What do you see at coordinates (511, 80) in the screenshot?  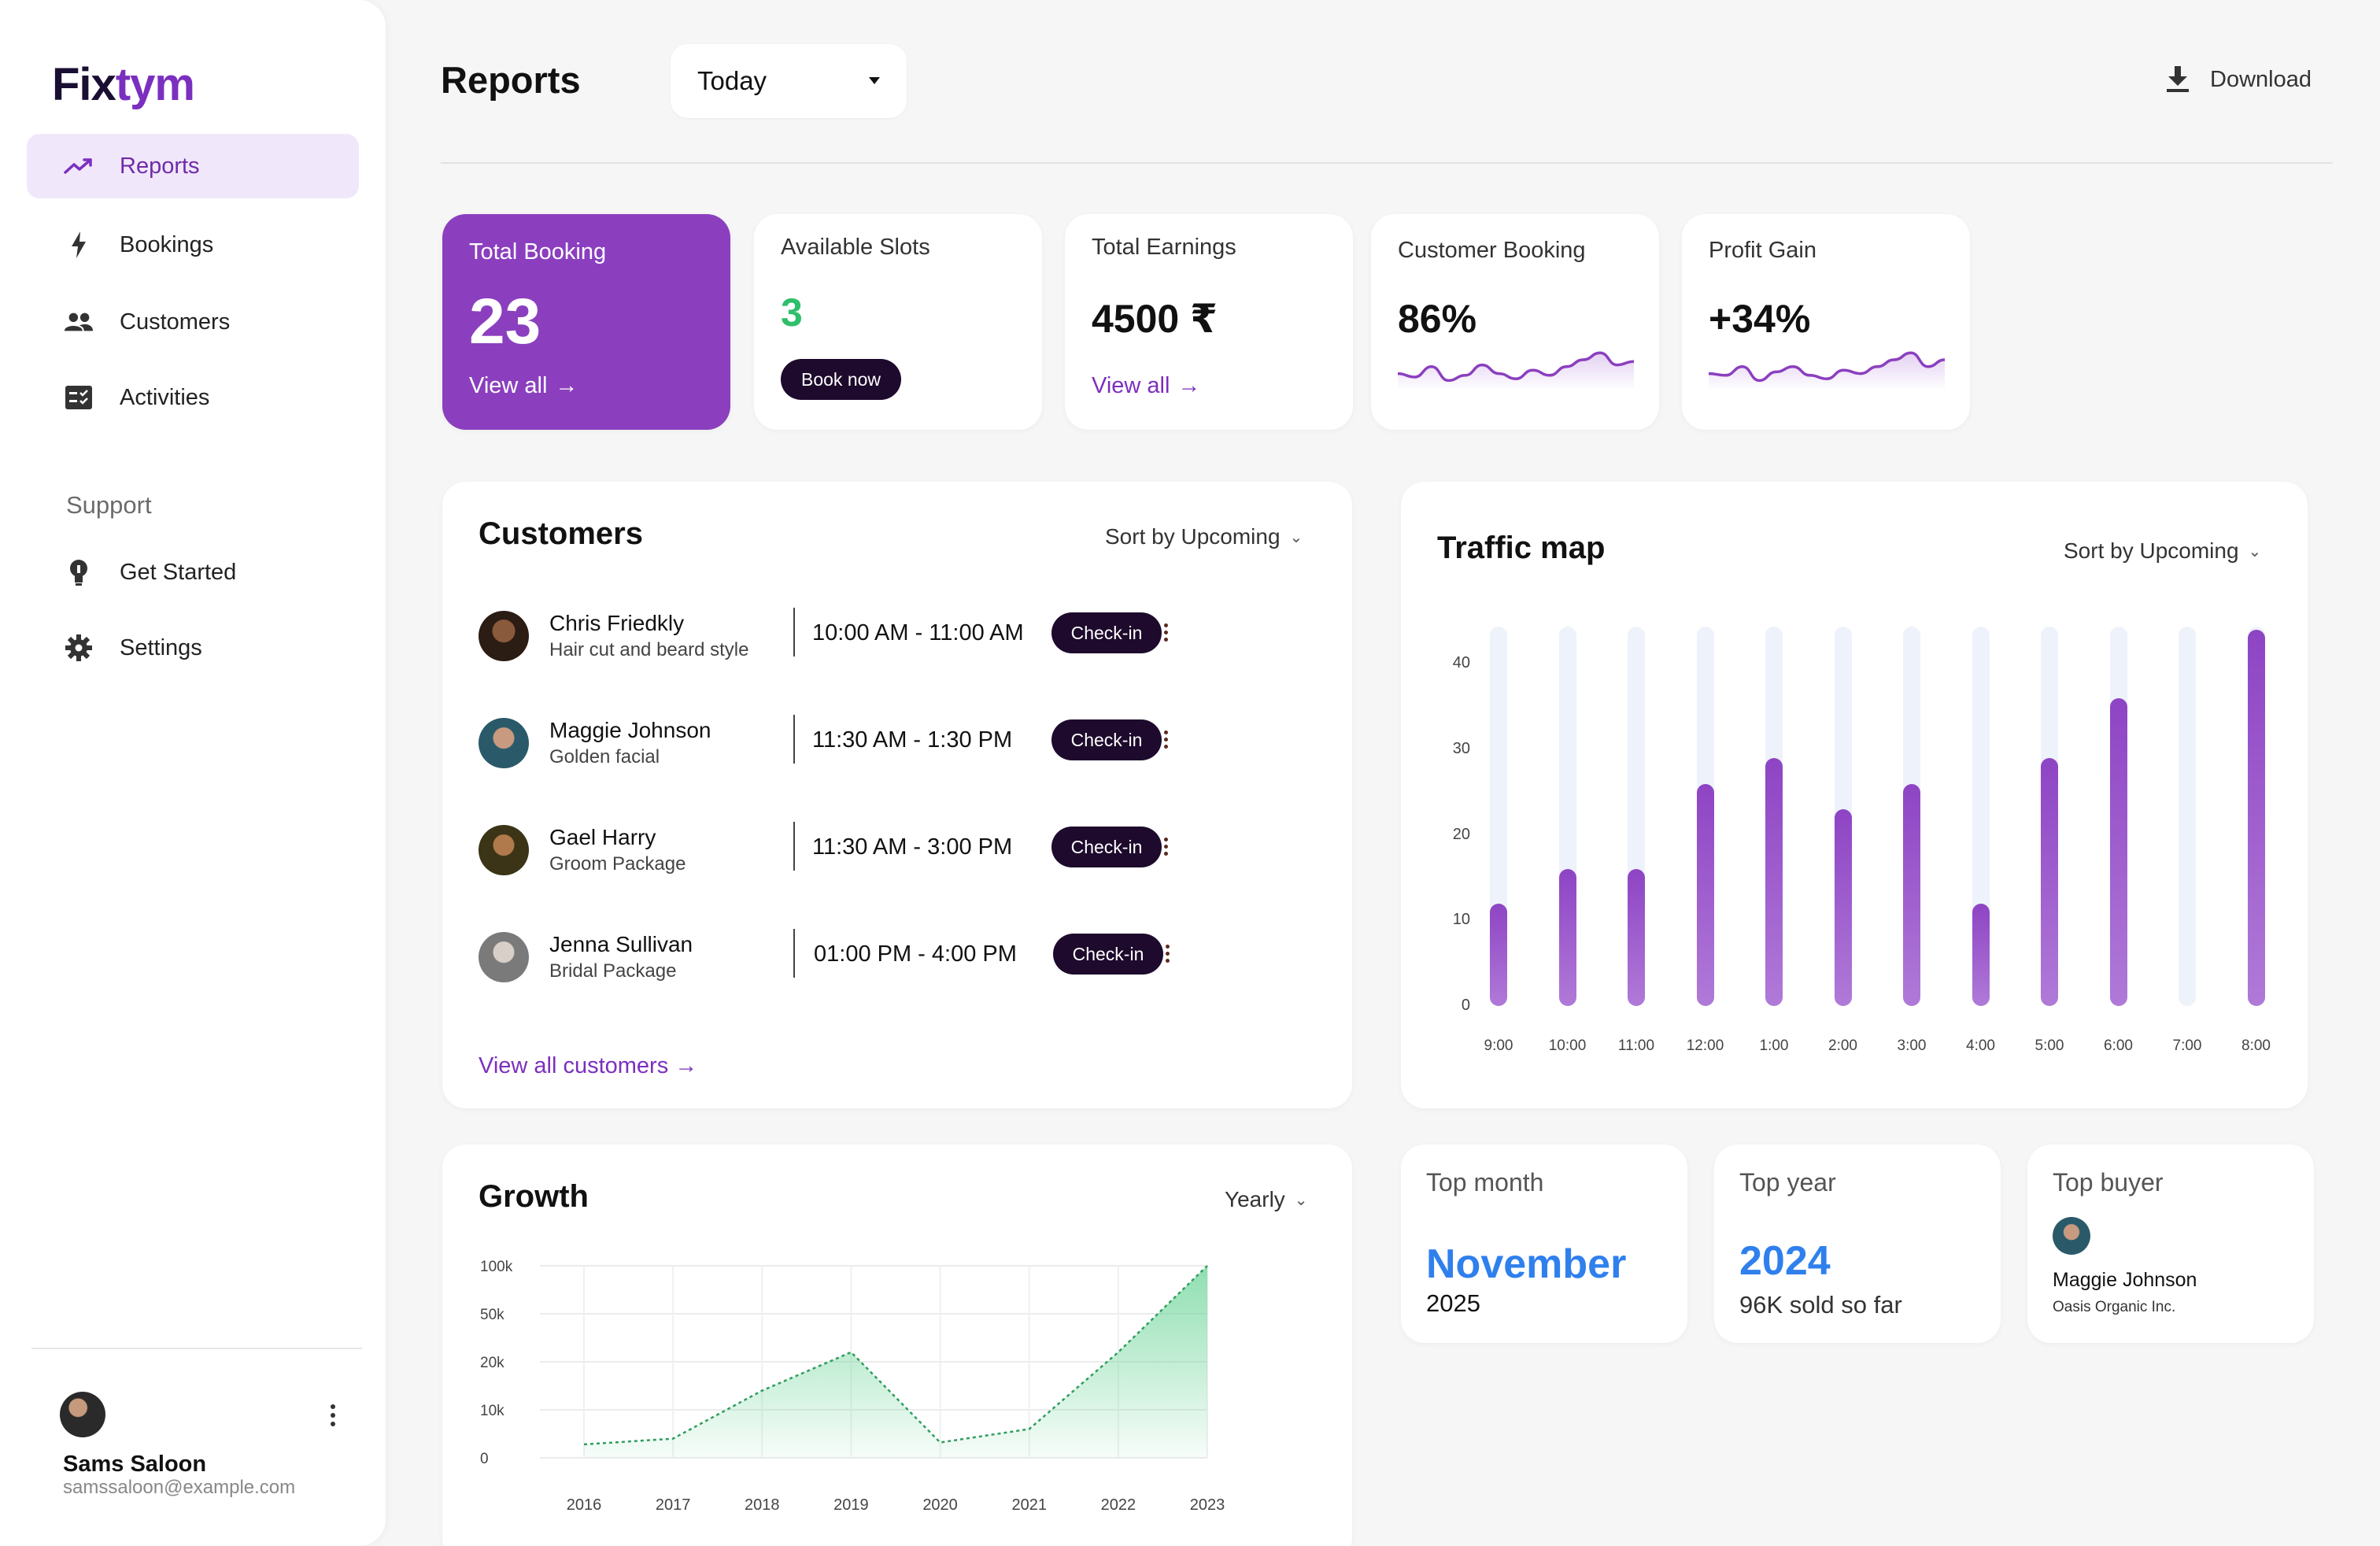 I see `page-title: Reports` at bounding box center [511, 80].